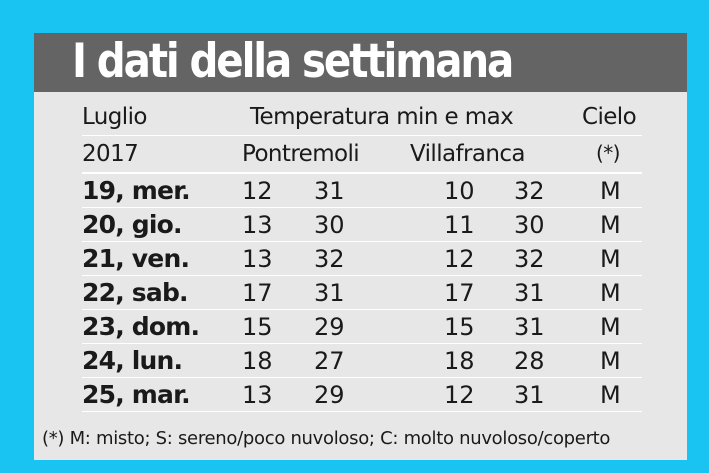 The width and height of the screenshot is (709, 473). Describe the element at coordinates (114, 117) in the screenshot. I see `header-month: Luglio` at that location.